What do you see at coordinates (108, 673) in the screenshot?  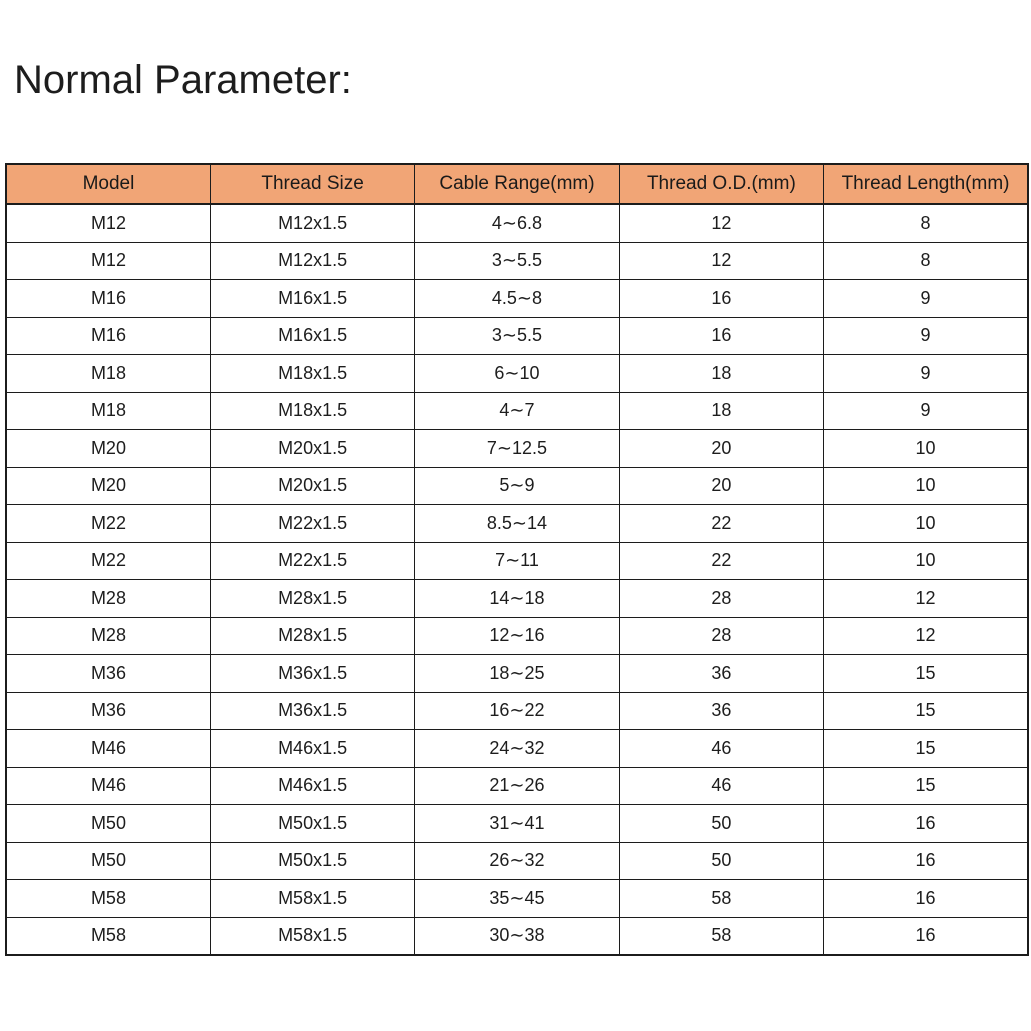 I see `table-cell: M36` at bounding box center [108, 673].